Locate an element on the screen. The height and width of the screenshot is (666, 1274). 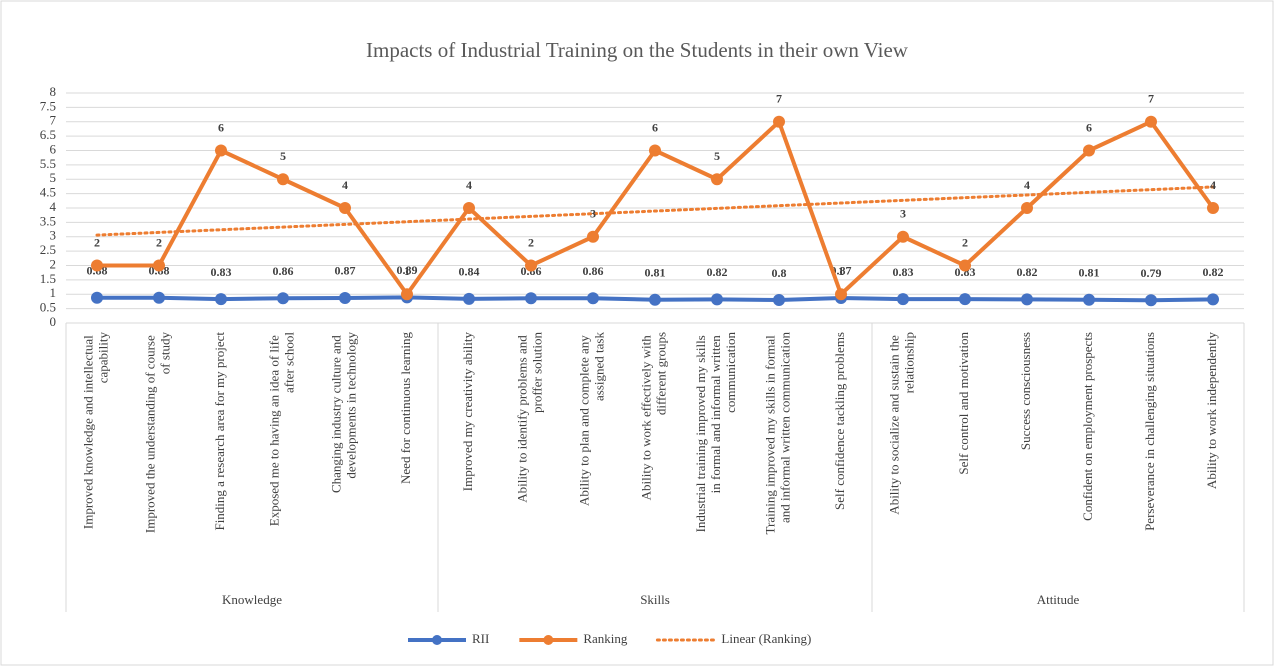
y-tick-label: 0.5 is located at coordinates (48, 307).